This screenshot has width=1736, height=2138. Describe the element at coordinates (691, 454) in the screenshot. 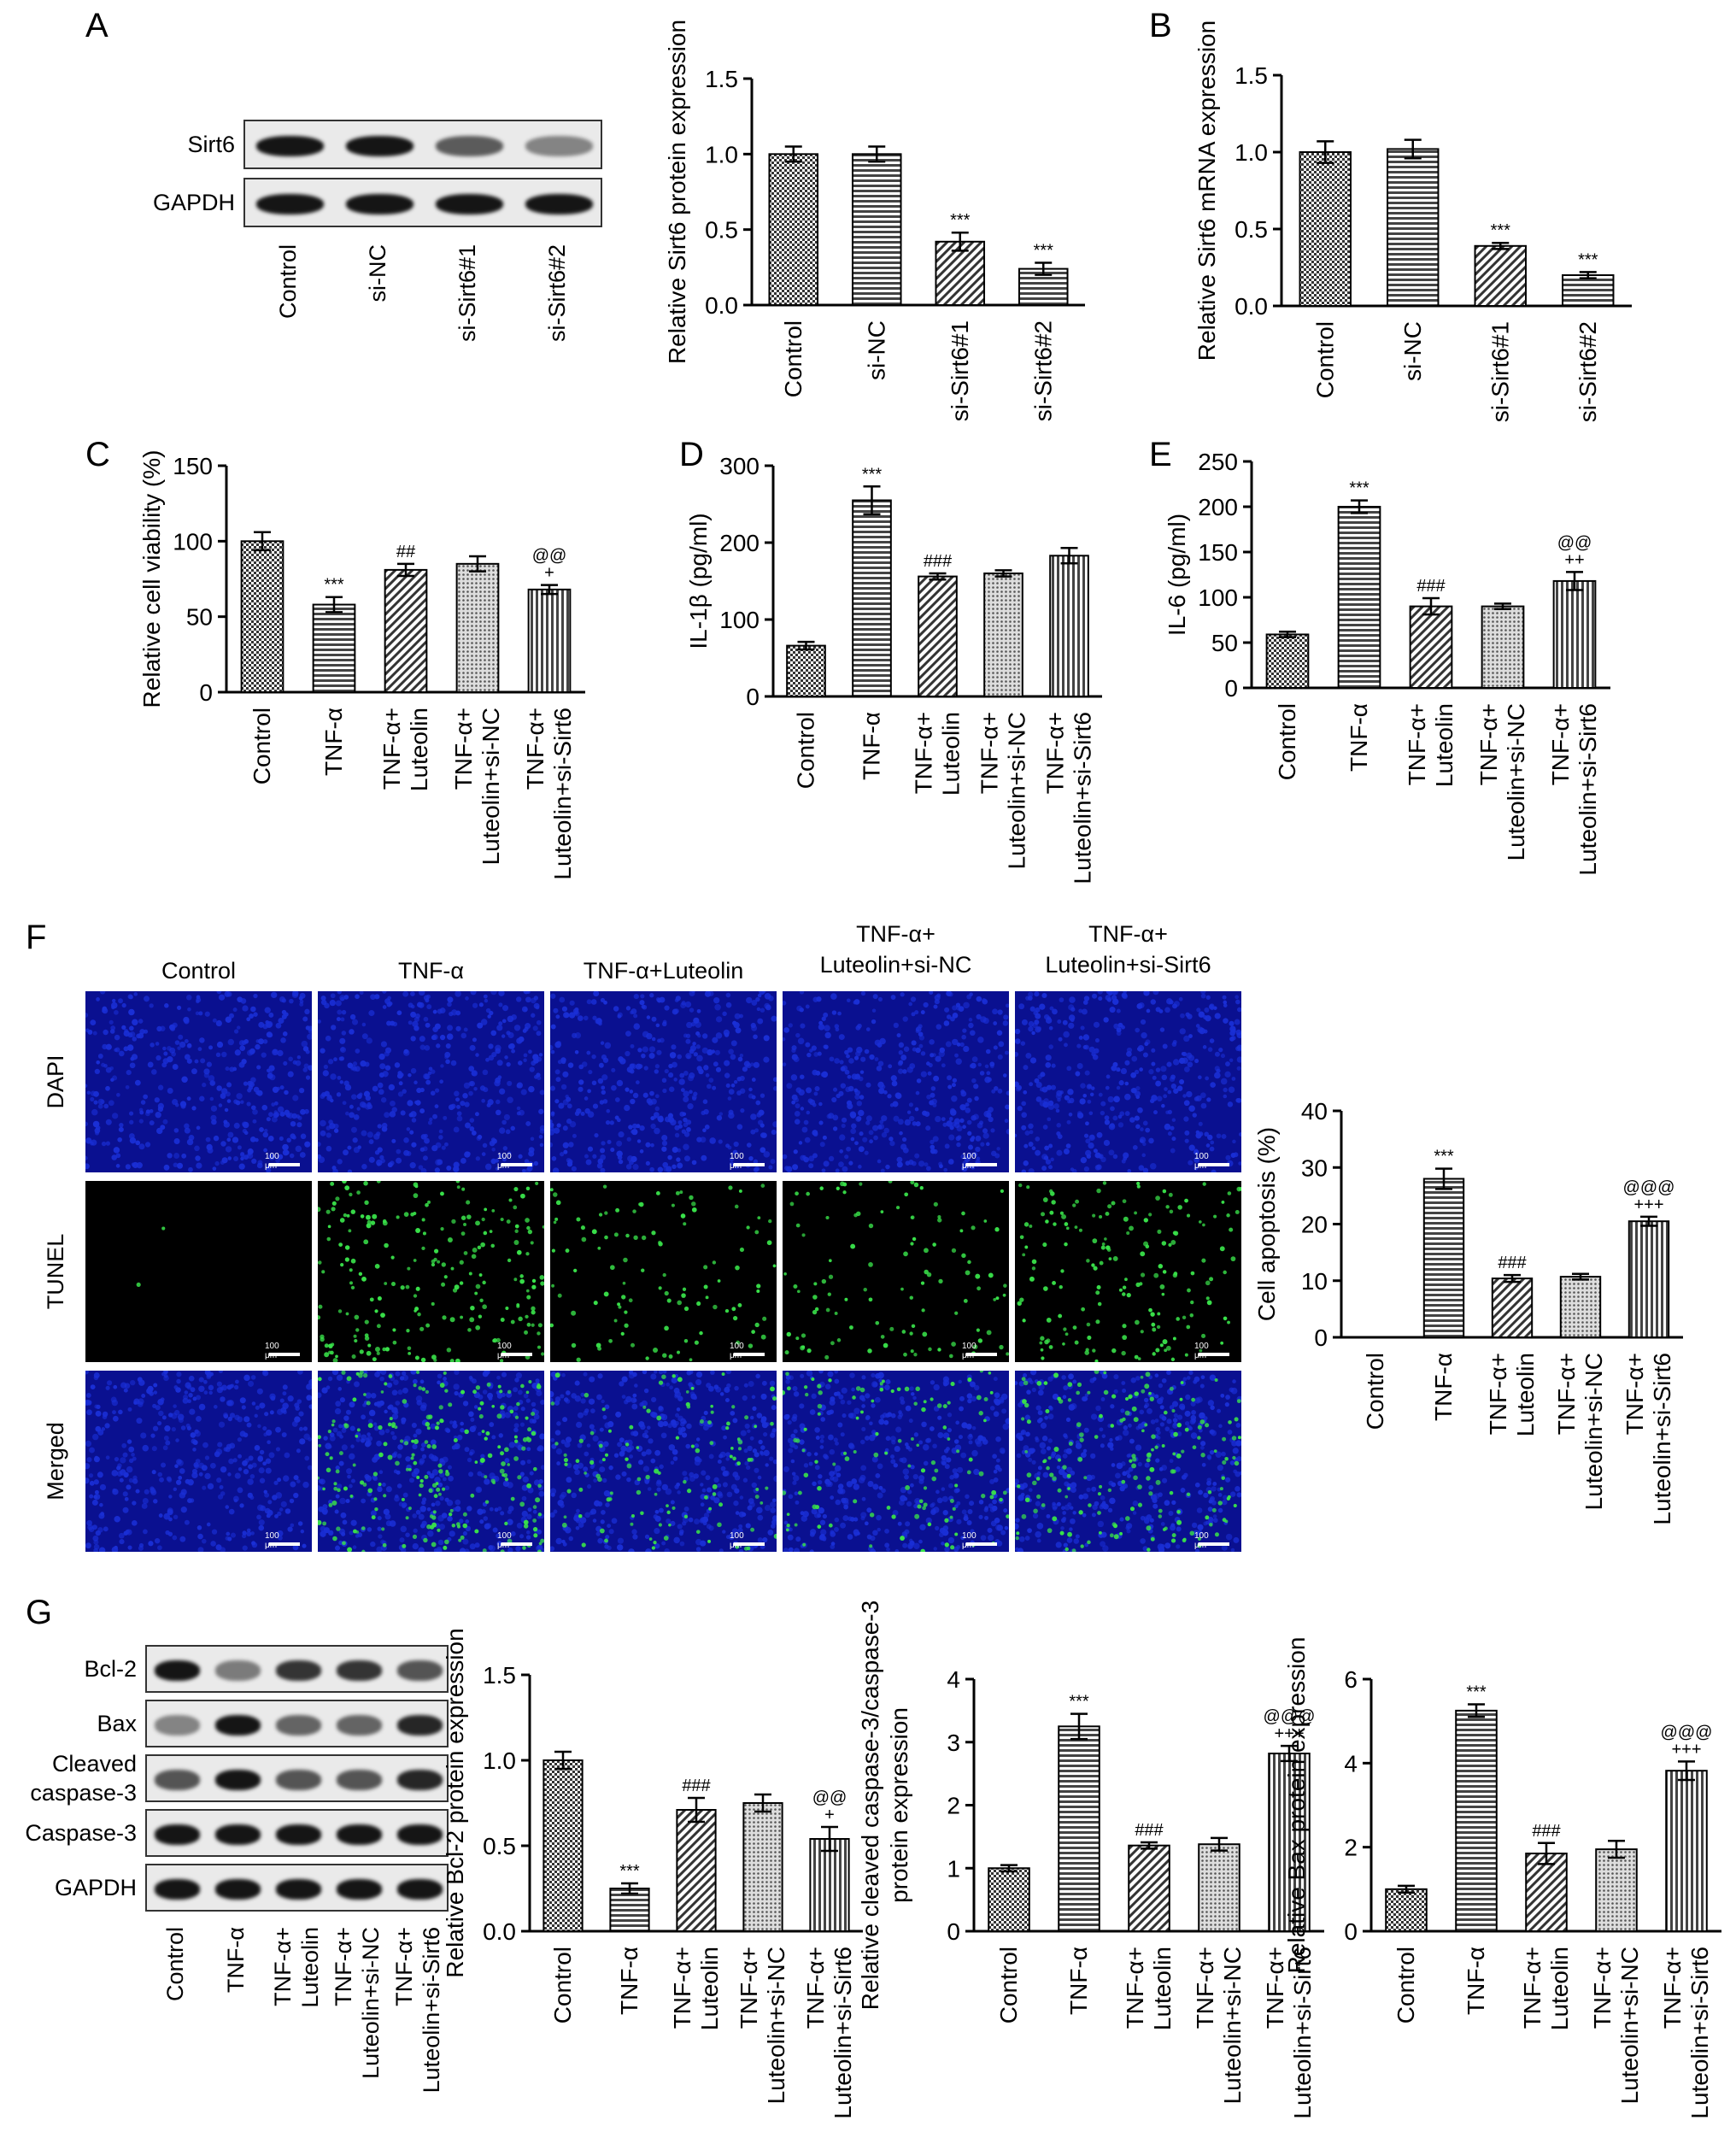

I see `panel-label-d: D` at that location.